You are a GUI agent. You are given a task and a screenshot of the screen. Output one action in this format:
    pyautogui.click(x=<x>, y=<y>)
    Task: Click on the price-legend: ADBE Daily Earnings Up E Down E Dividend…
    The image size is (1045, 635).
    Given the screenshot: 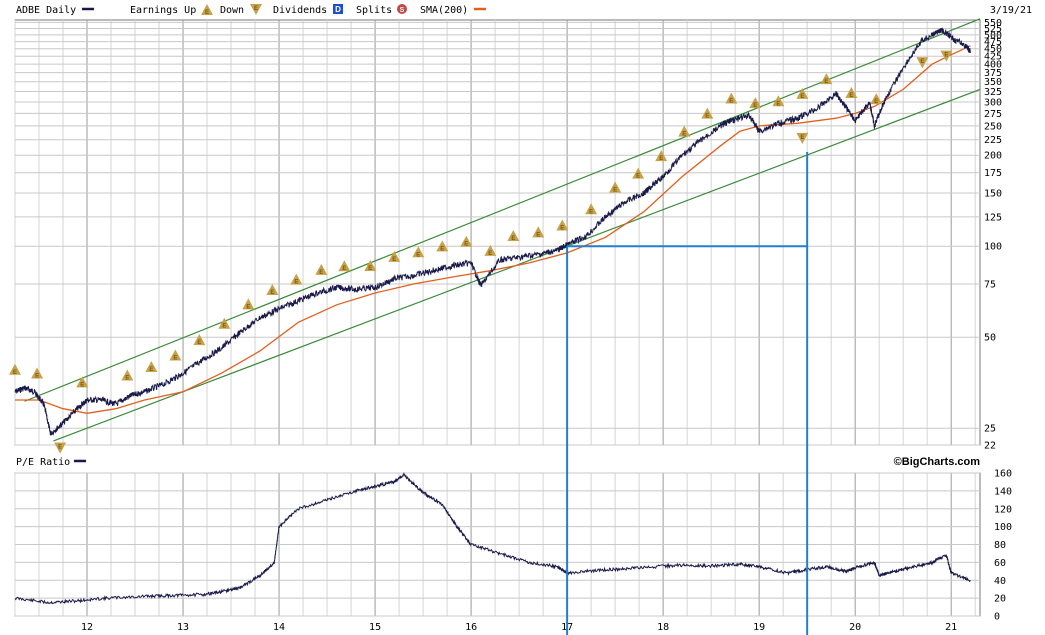 What is the action you would take?
    pyautogui.click(x=524, y=10)
    